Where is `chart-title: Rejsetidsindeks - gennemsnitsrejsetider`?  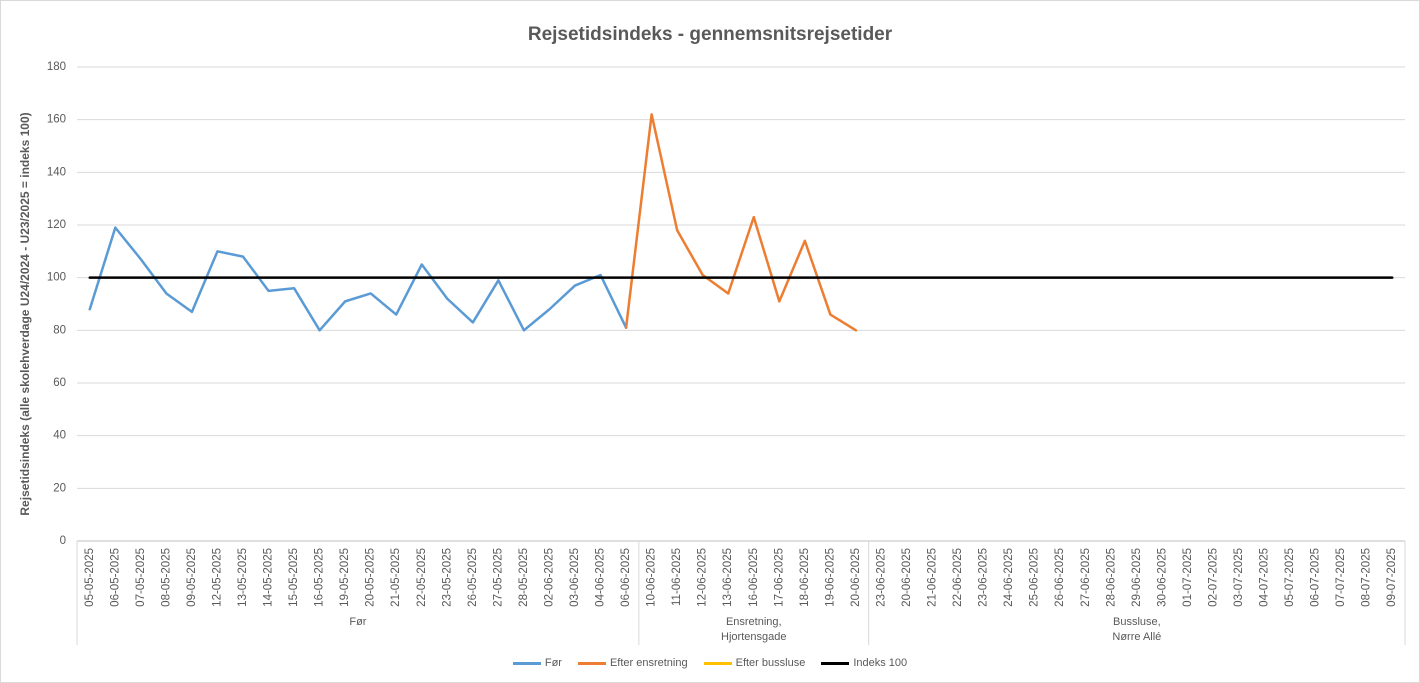 chart-title: Rejsetidsindeks - gennemsnitsrejsetider is located at coordinates (710, 34).